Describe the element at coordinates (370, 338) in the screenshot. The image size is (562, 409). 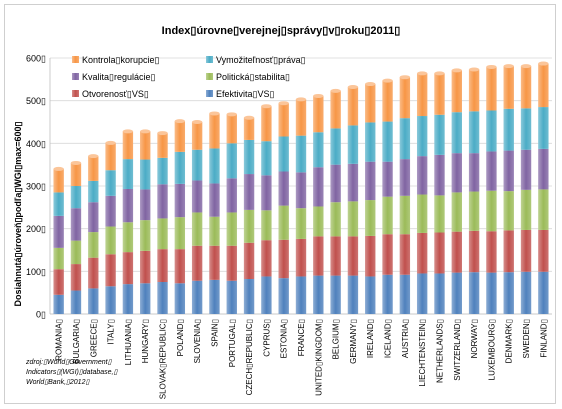
I see `x-tick-label: IRELAND▯` at that location.